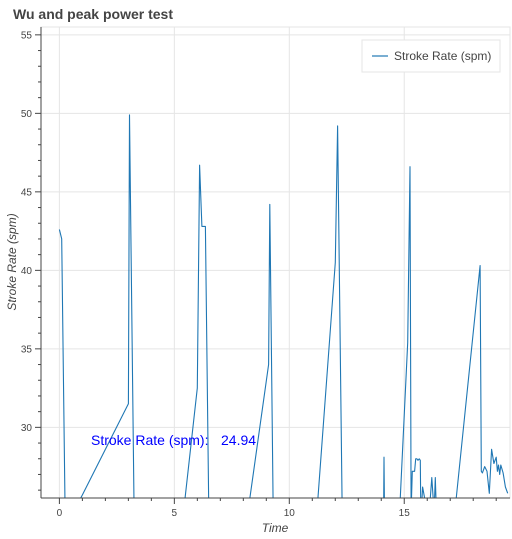 The image size is (512, 539). Describe the element at coordinates (27, 349) in the screenshot. I see `y-tick-label: 35` at that location.